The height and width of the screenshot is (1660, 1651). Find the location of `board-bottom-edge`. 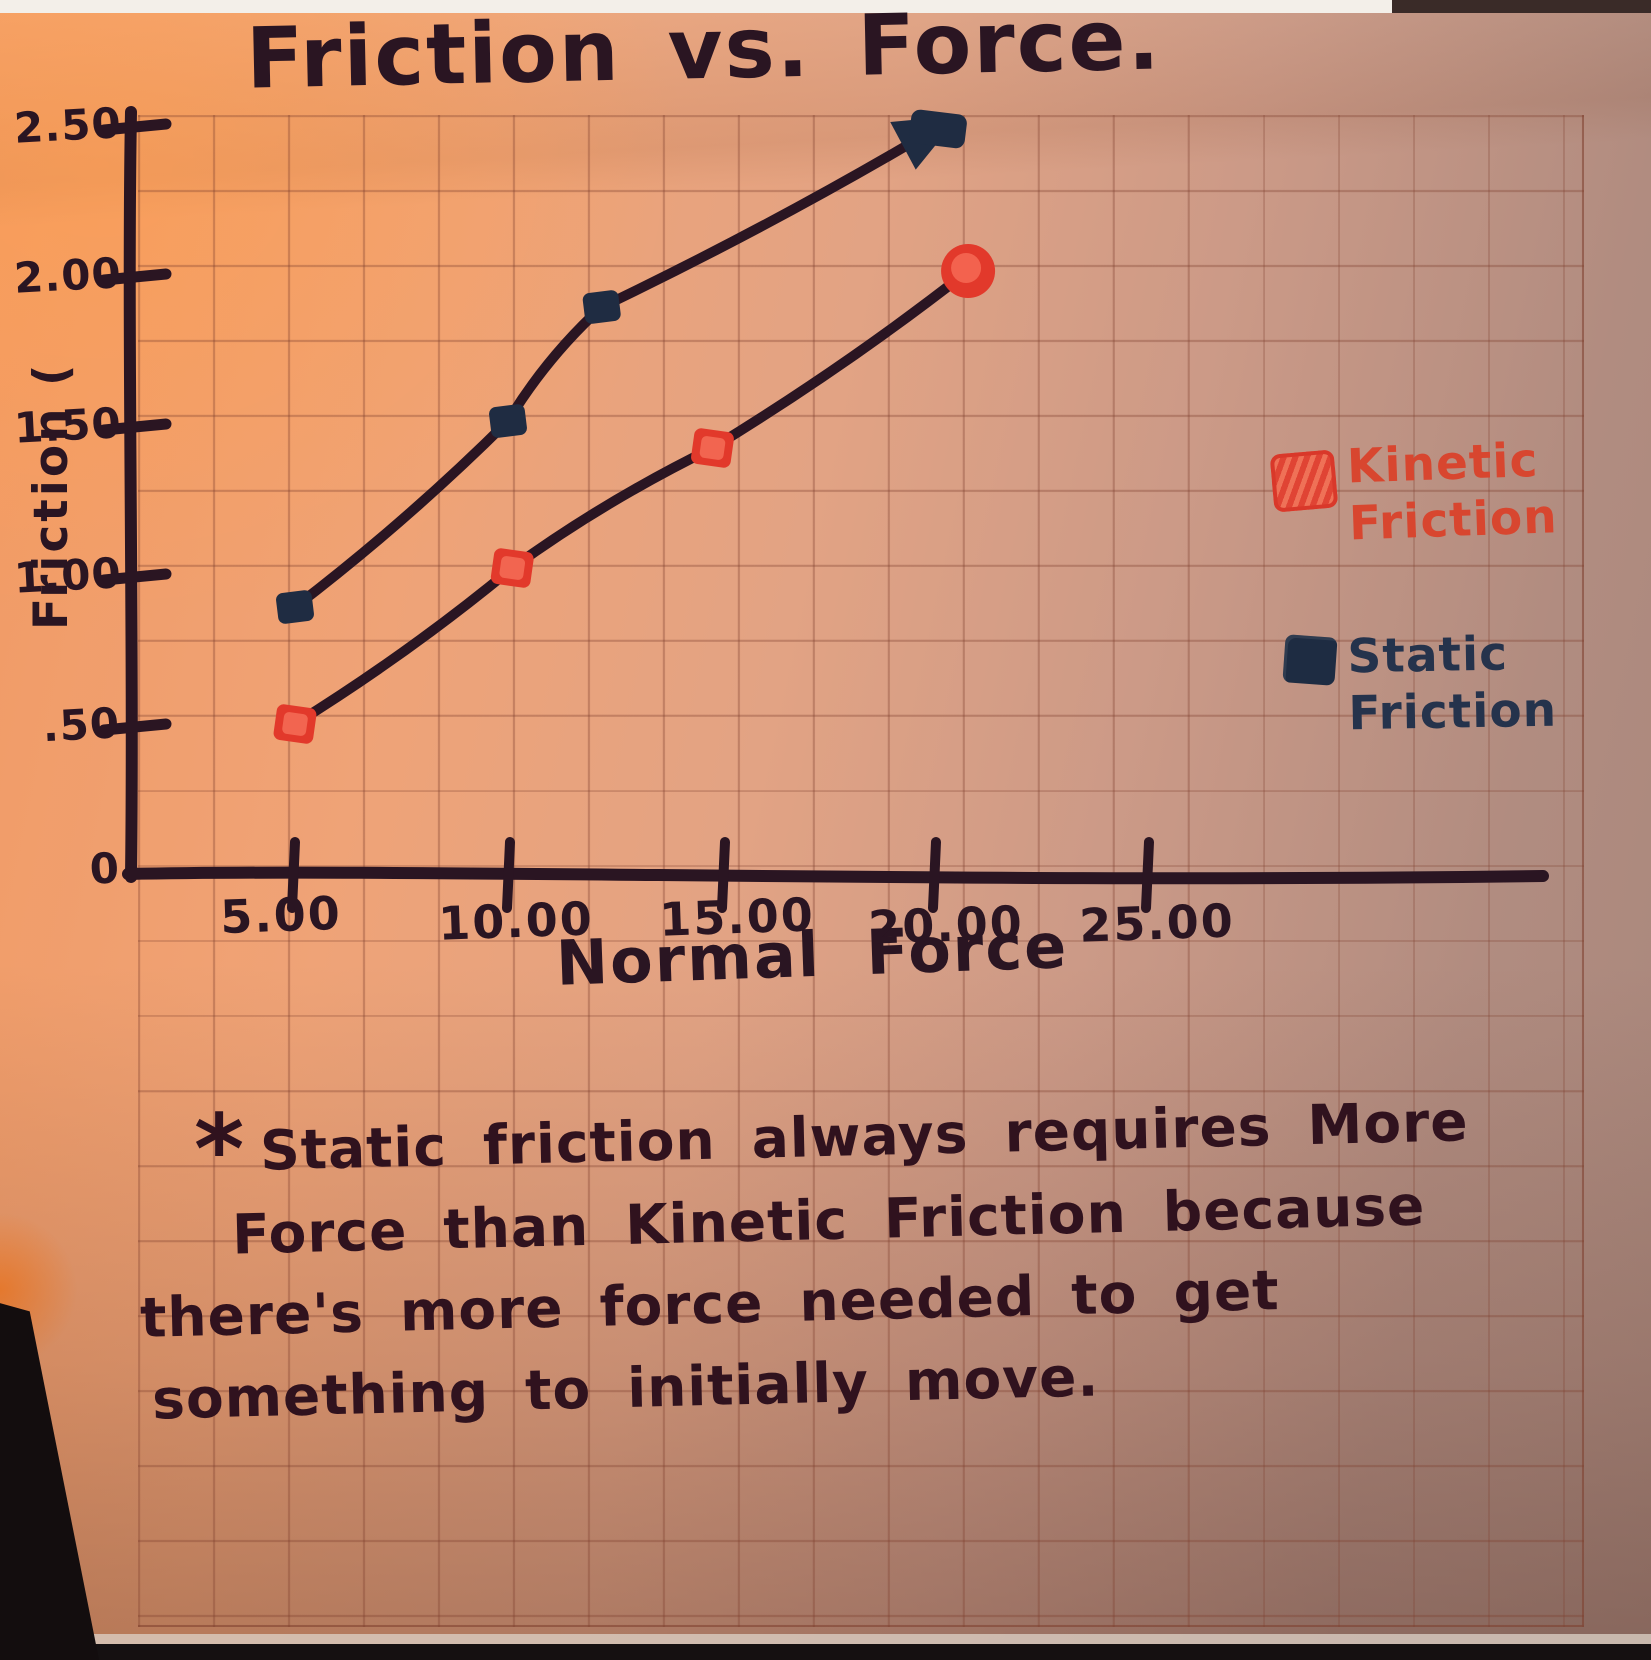

board-bottom-edge is located at coordinates (868, 1640).